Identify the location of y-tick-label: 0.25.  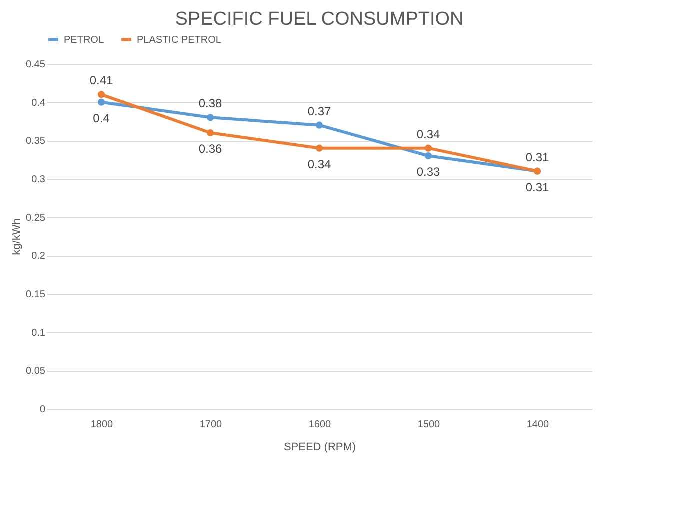
(36, 218).